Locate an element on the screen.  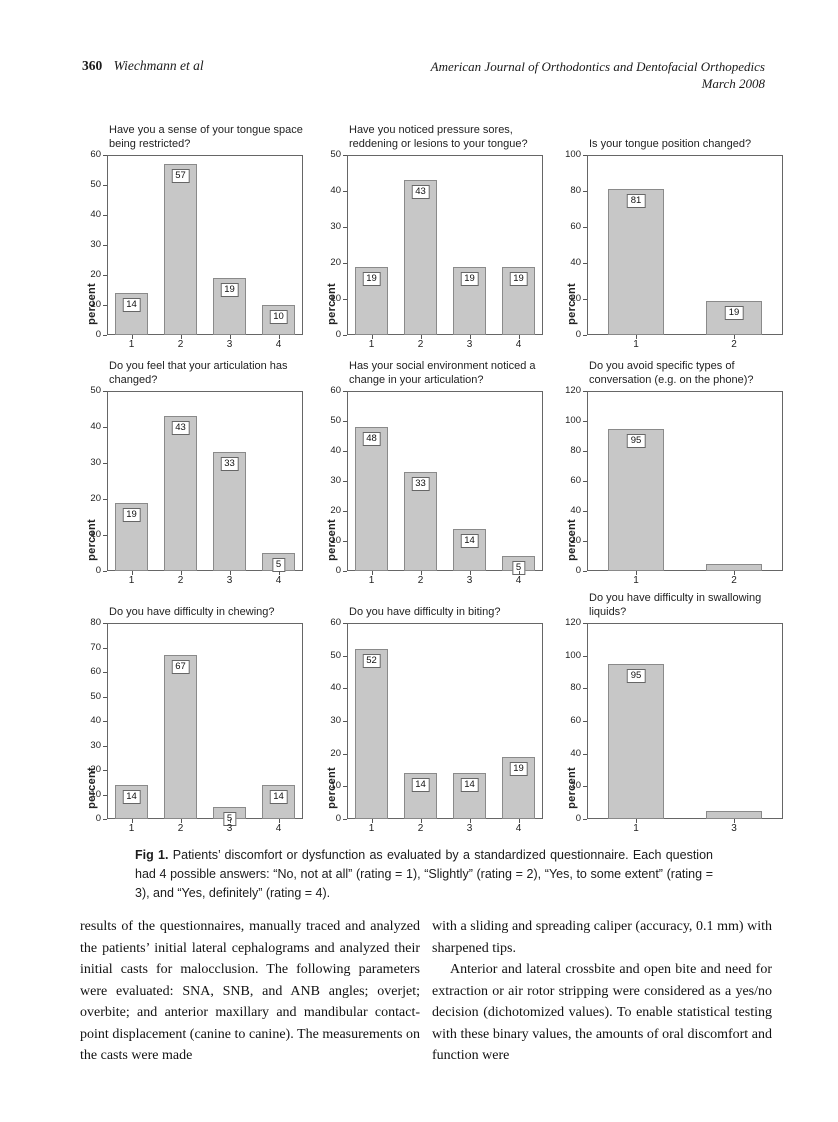
chart-title: Do you have difficulty in biting? is located at coordinates (425, 611).